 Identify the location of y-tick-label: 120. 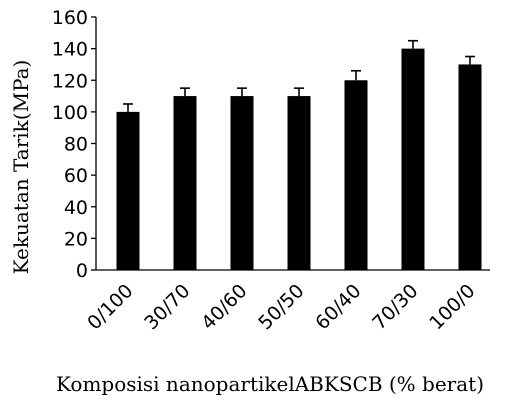
(70, 81).